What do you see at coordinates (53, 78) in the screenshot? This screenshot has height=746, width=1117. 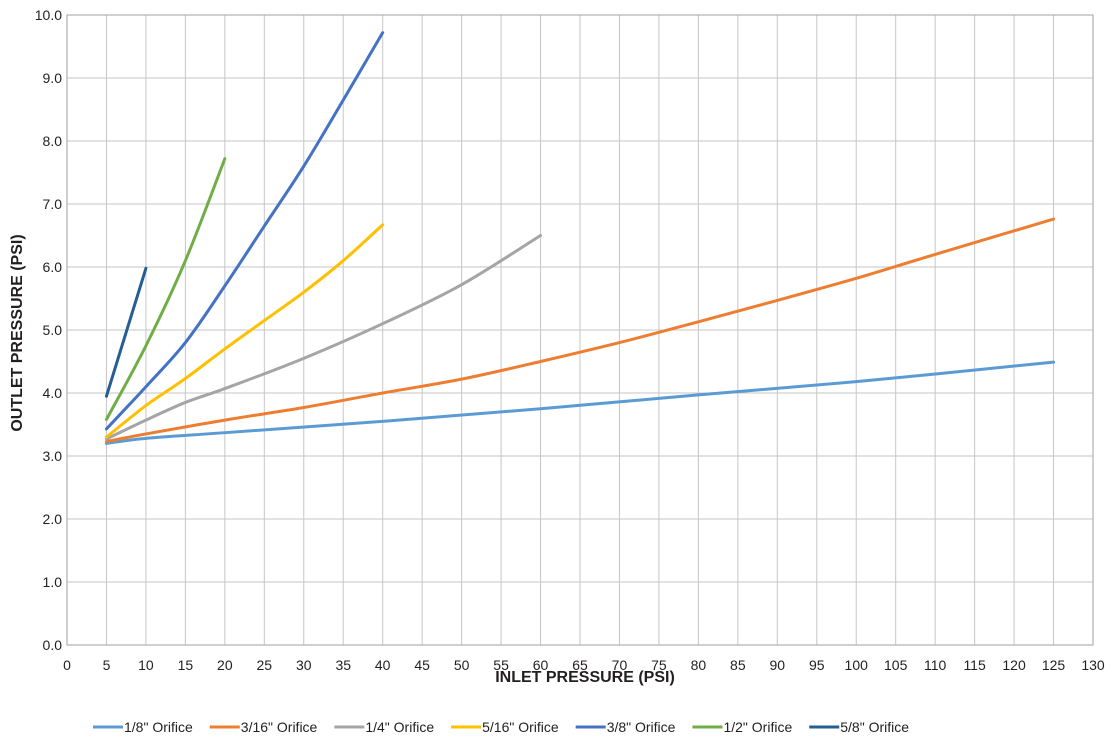 I see `y-tick-label: 9.0` at bounding box center [53, 78].